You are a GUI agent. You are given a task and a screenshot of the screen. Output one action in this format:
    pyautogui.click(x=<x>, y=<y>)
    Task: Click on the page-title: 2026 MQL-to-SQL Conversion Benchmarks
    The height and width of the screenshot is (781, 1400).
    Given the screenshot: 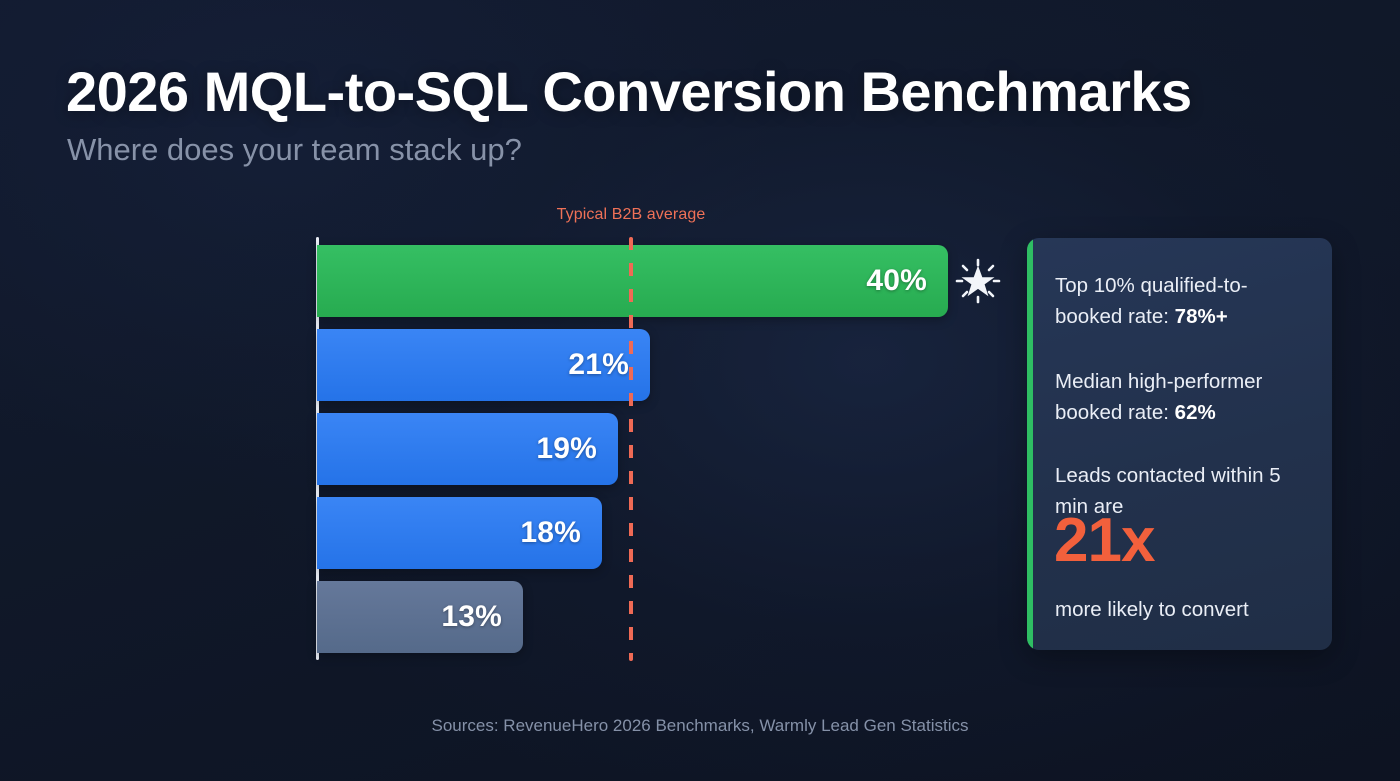 What is the action you would take?
    pyautogui.click(x=629, y=91)
    